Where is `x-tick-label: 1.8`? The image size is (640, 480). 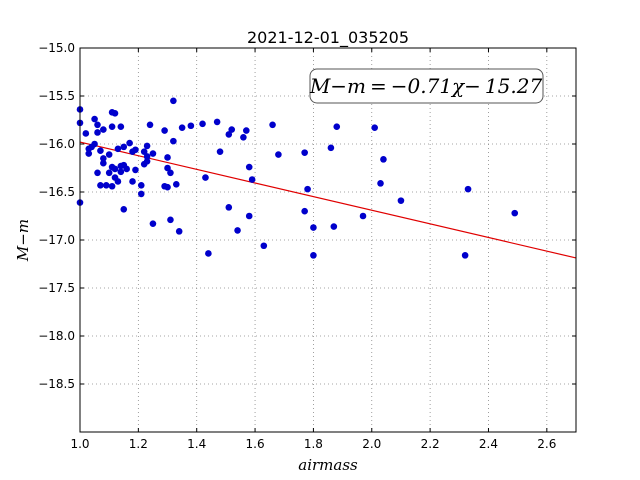 x-tick-label: 1.8 is located at coordinates (313, 444).